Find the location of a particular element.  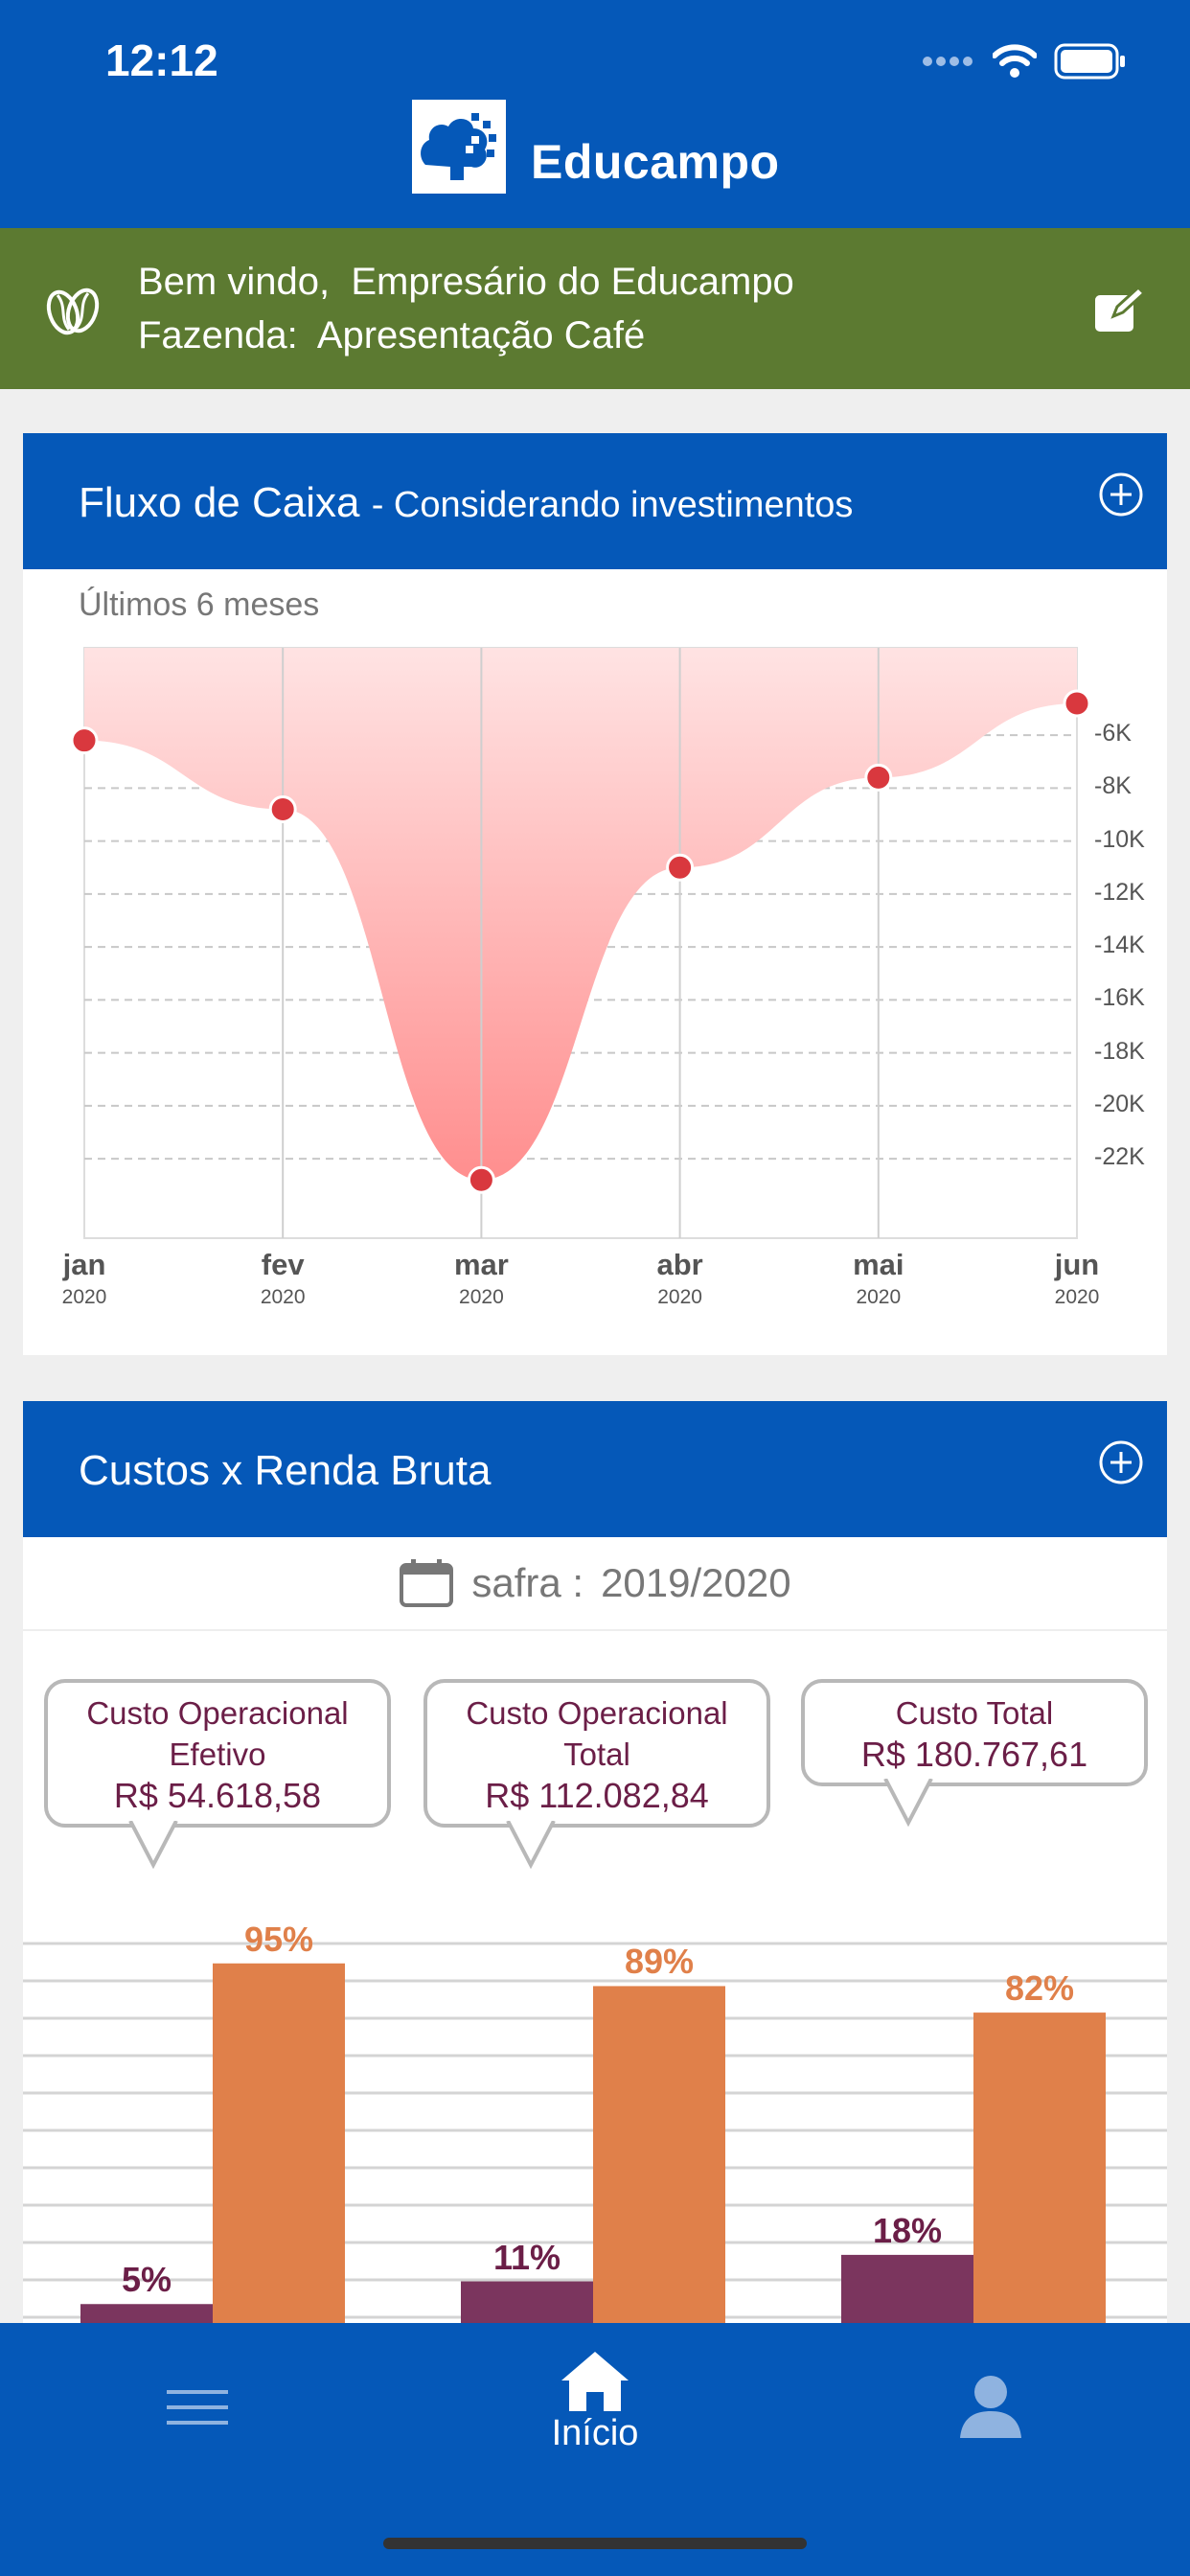

cashflow-title-main: Fluxo de Caixa is located at coordinates (220, 502).